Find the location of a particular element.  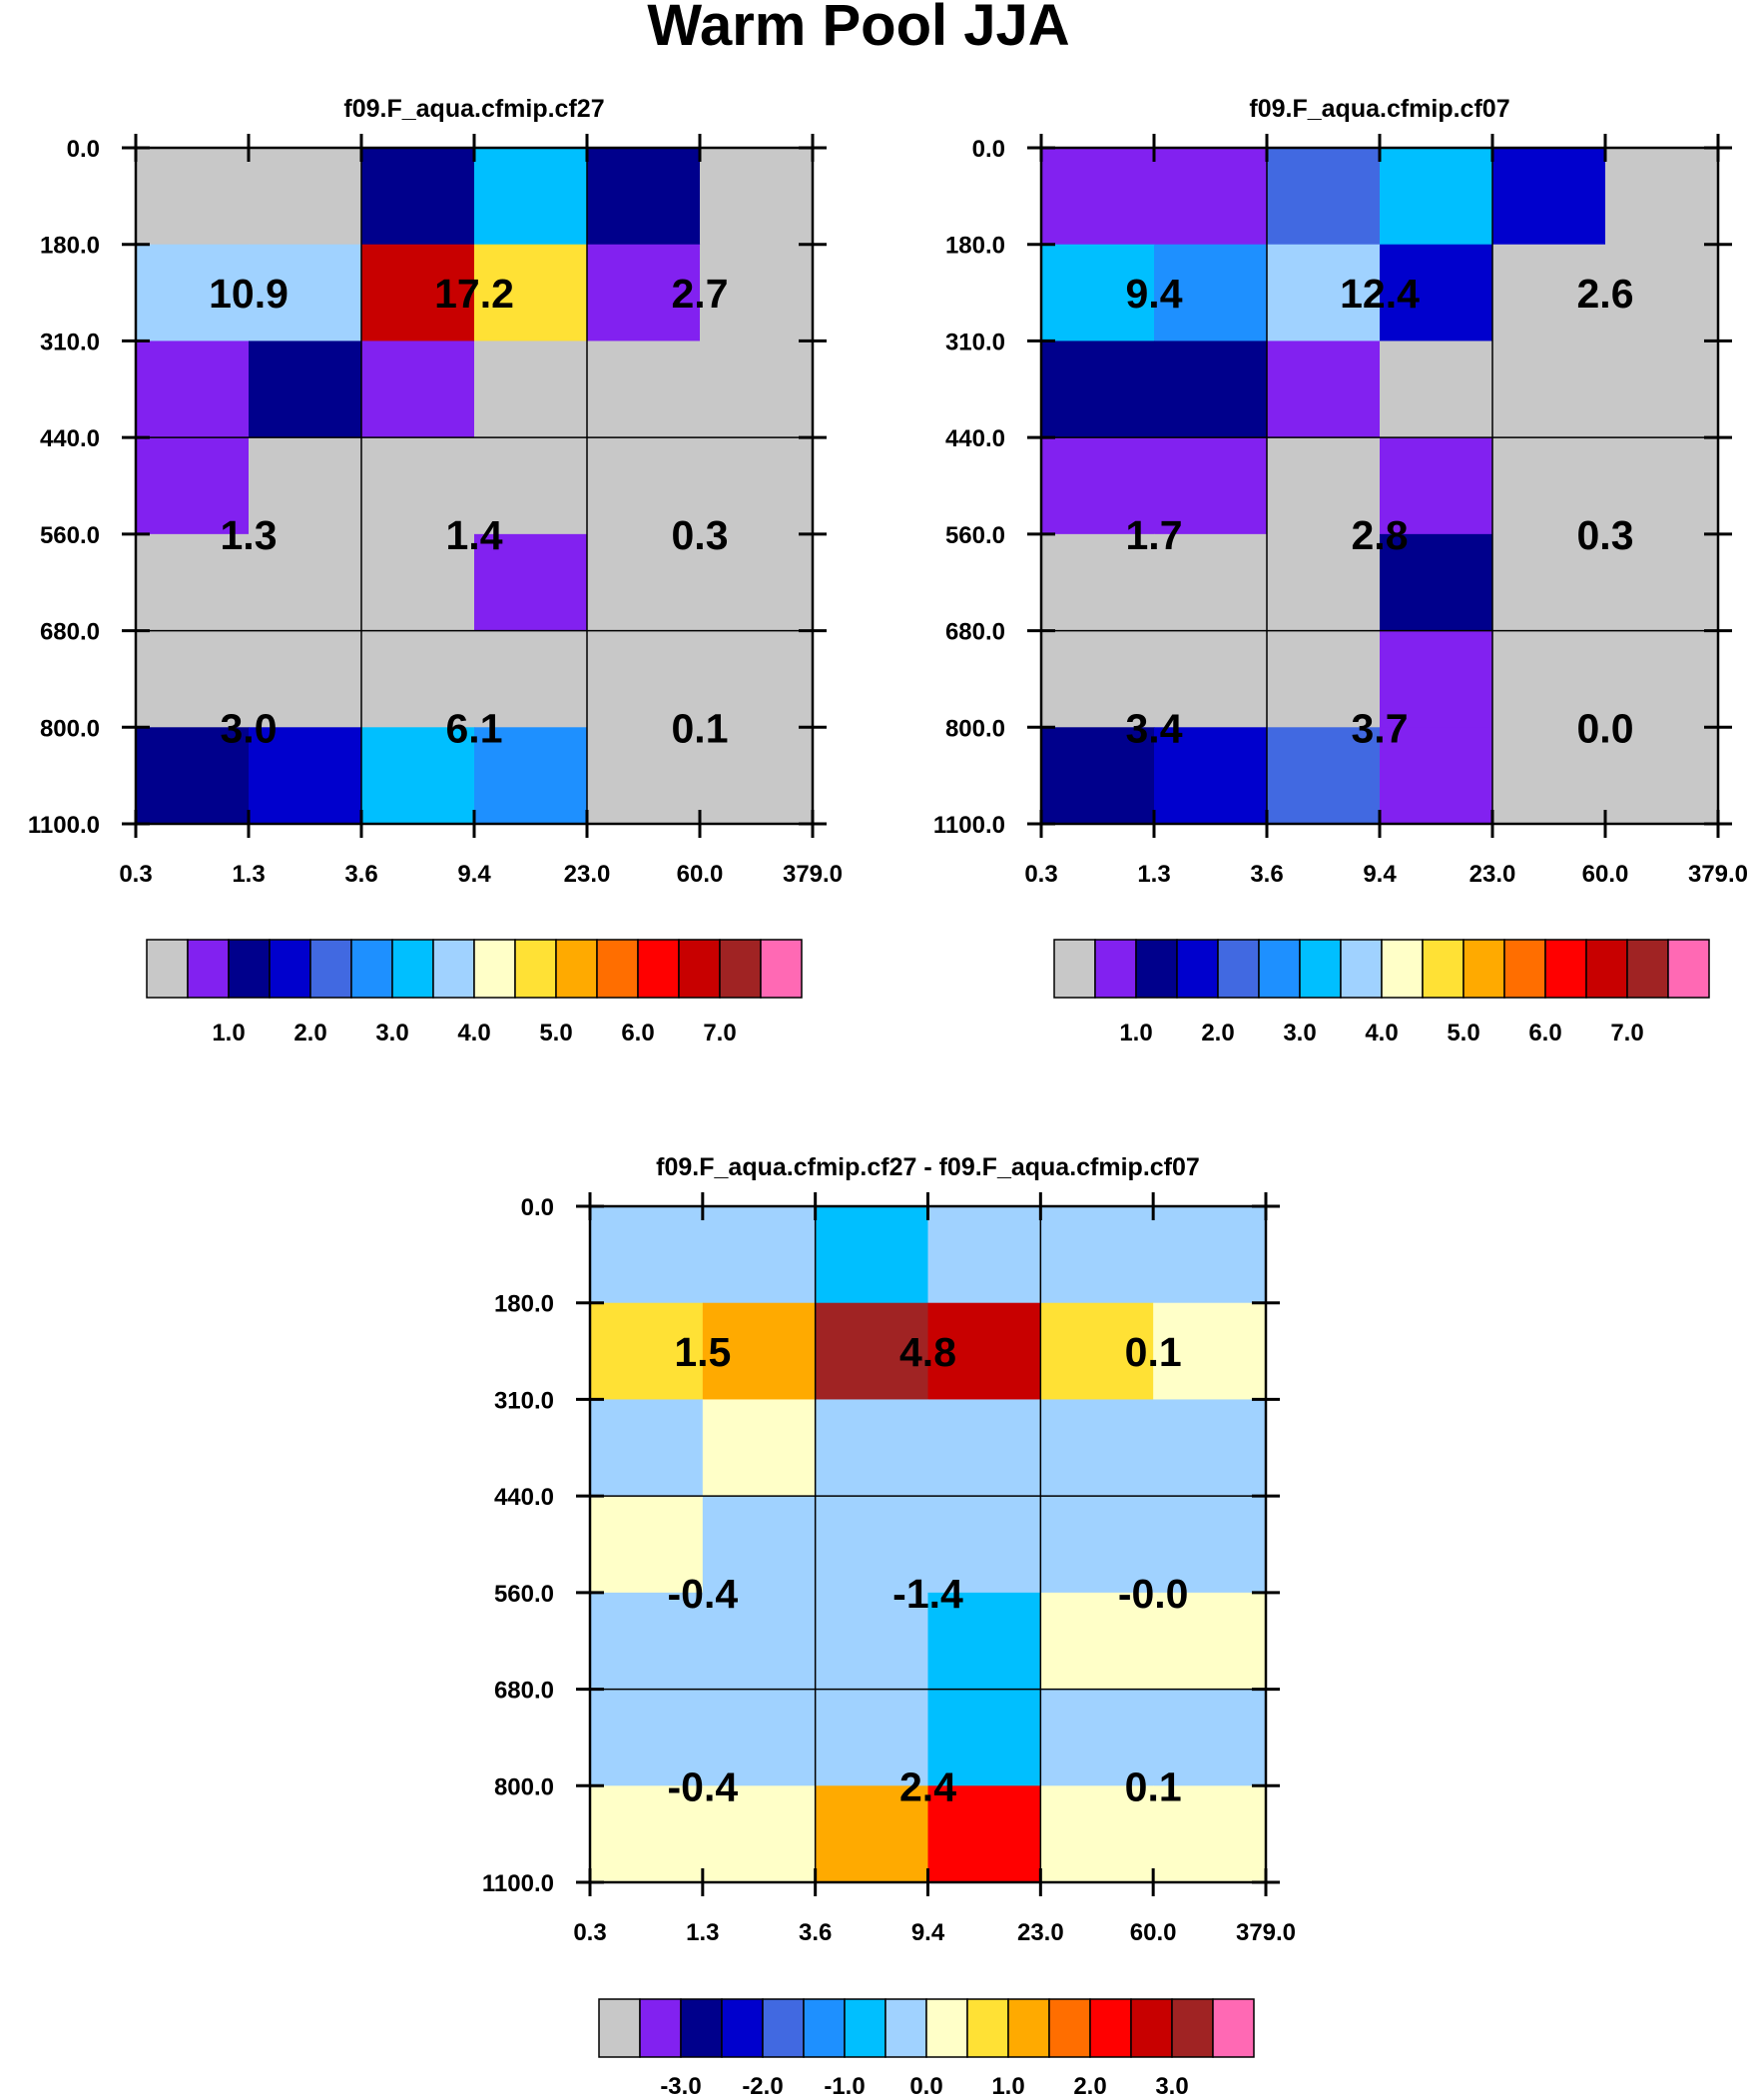

y-tick-label: 560.0 is located at coordinates (975, 535).